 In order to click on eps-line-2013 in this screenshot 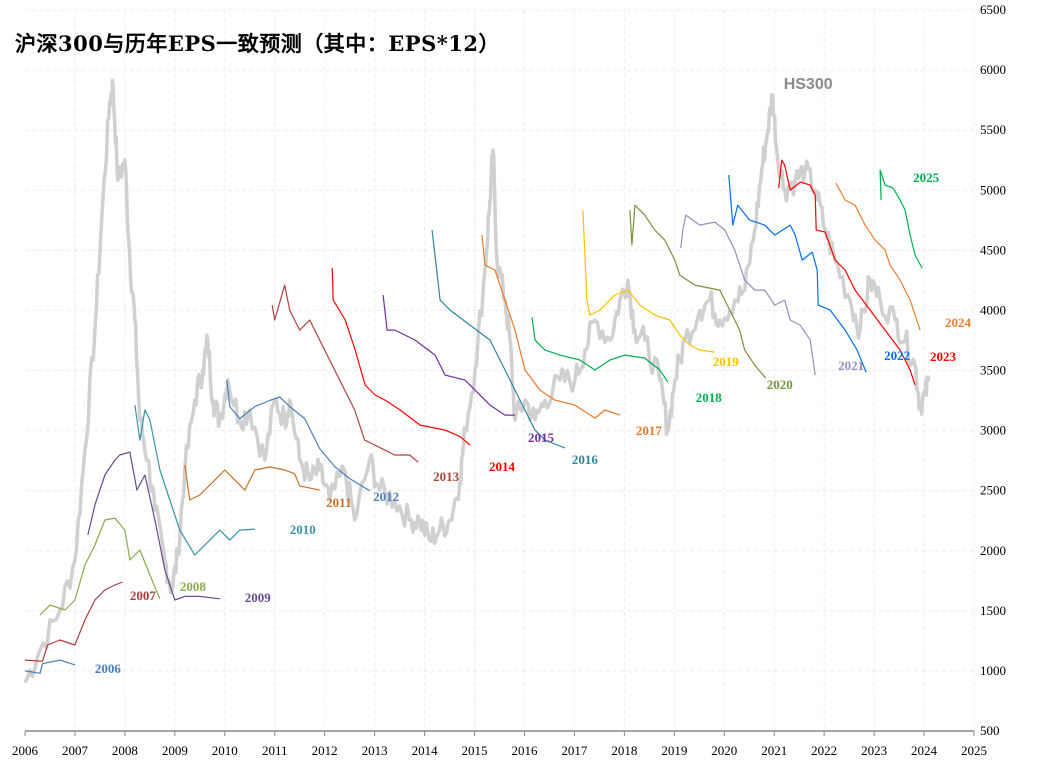, I will do `click(345, 373)`.